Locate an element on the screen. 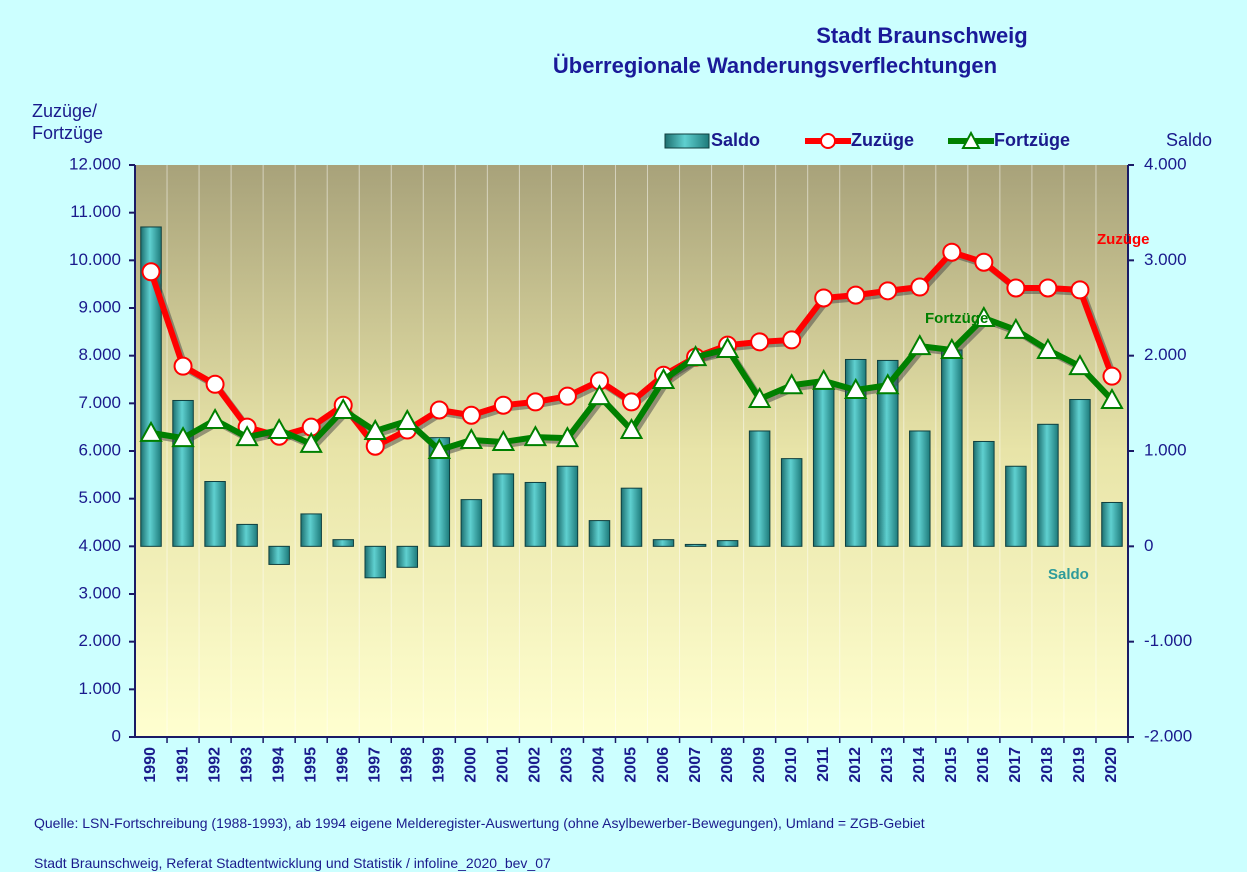 Image resolution: width=1247 pixels, height=872 pixels. x-tick-label: 2004 is located at coordinates (599, 765).